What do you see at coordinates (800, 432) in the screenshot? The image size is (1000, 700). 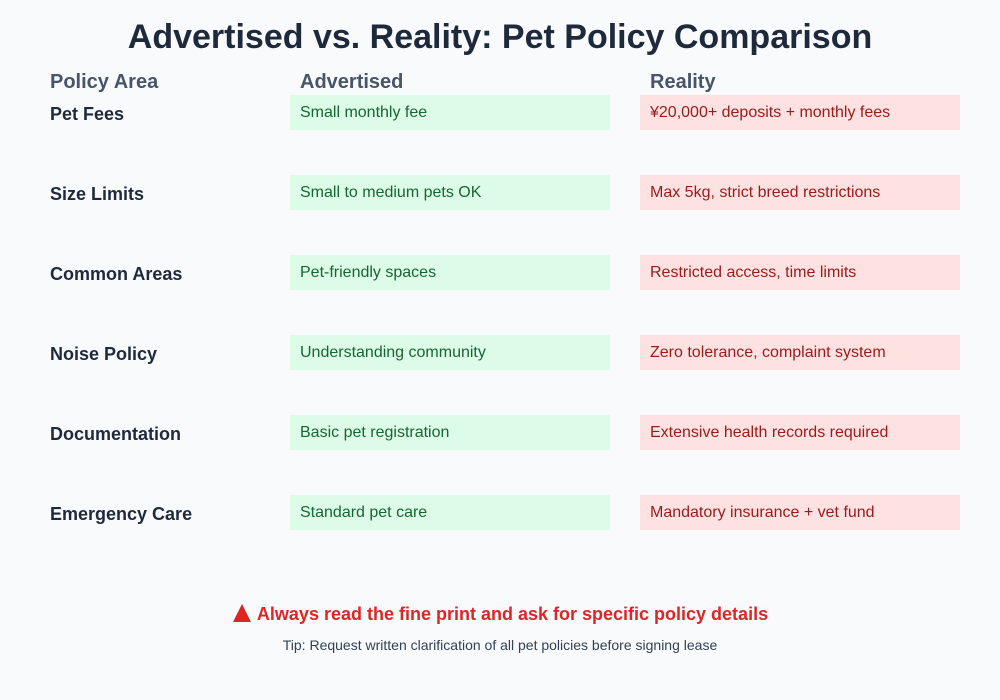 I see `reality-cell: Extensive health records required` at bounding box center [800, 432].